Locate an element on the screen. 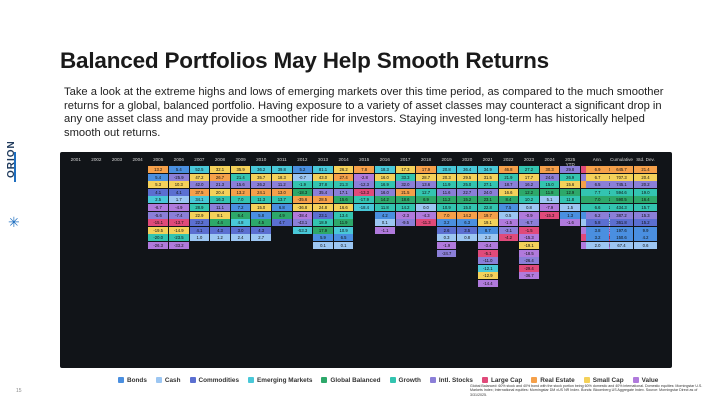 The image size is (720, 405). return-cell: 17.1 is located at coordinates (343, 192).